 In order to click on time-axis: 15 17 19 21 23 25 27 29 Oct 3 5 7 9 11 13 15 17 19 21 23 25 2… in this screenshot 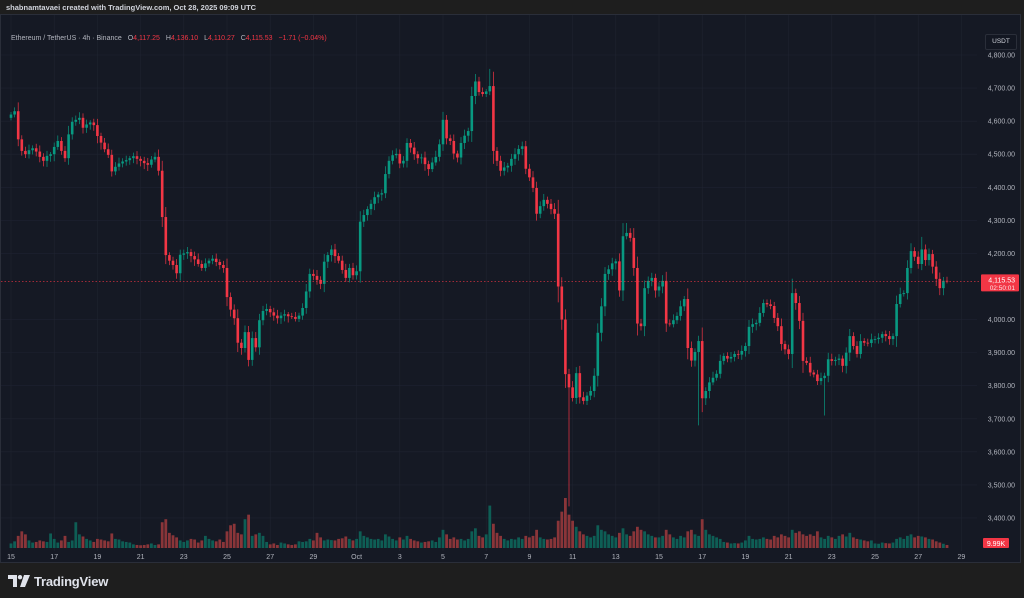, I will do `click(486, 557)`.